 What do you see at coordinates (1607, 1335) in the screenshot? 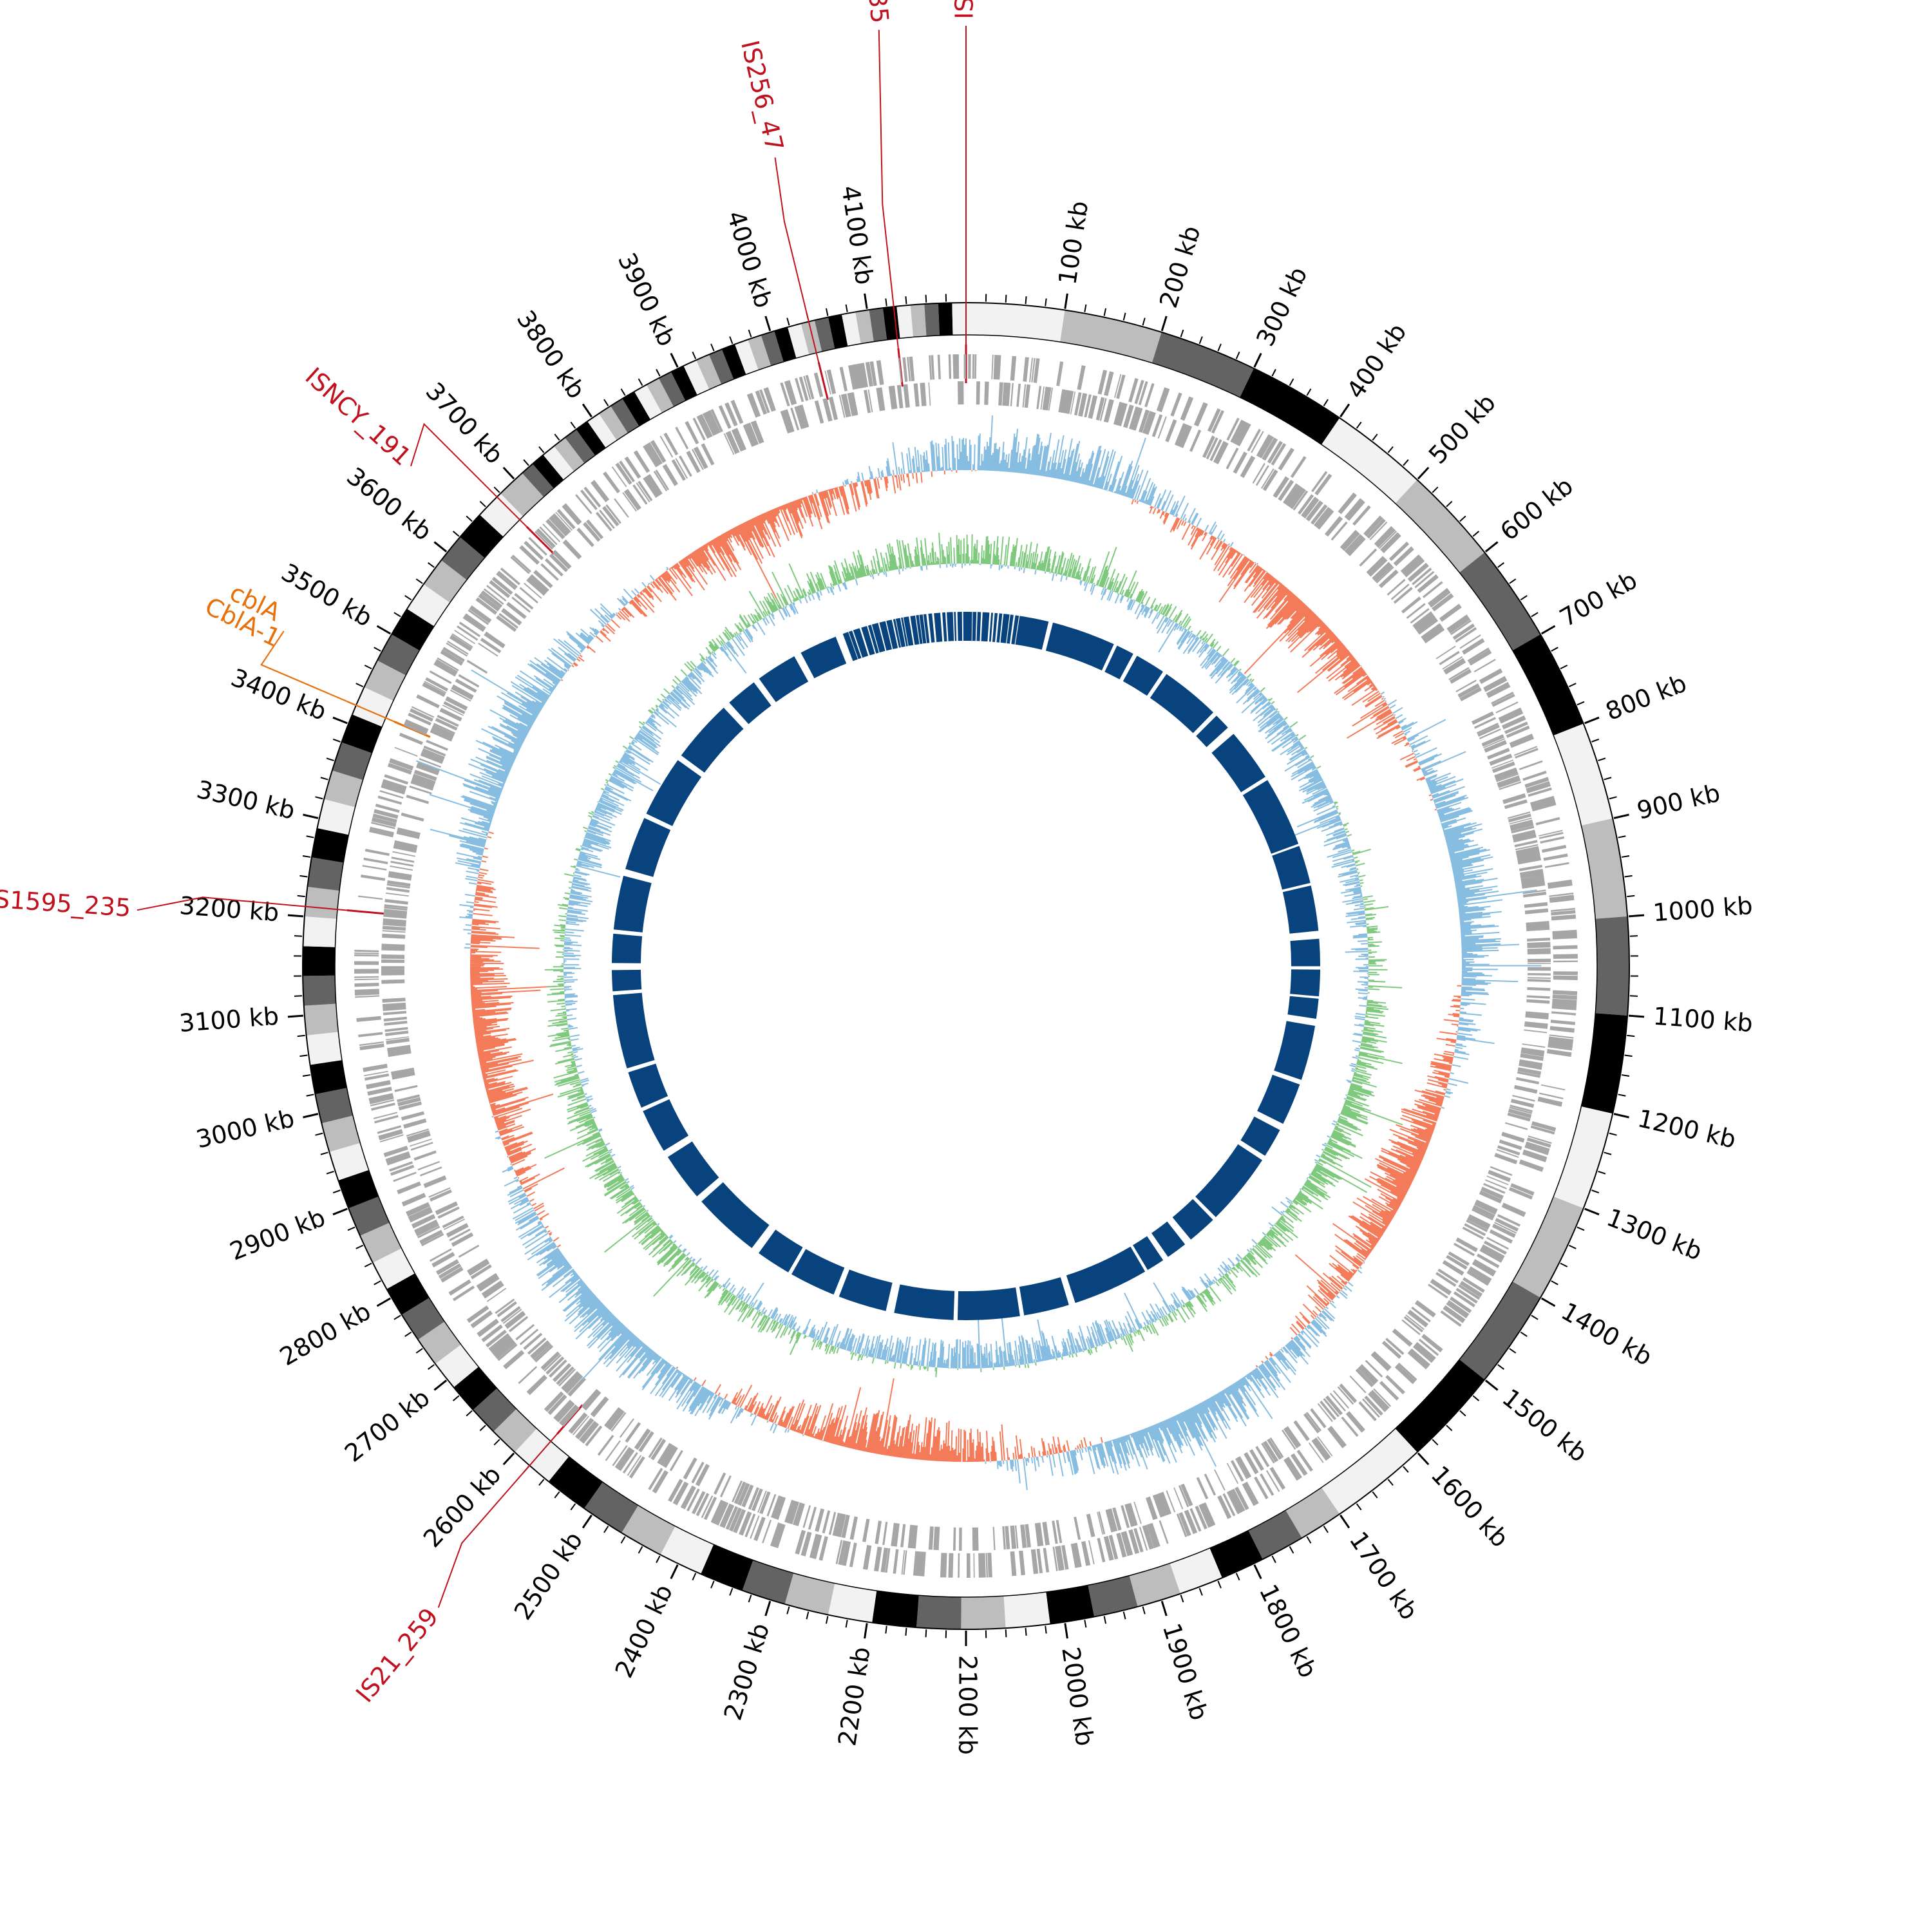
I see `tick-label: 1400 kb` at bounding box center [1607, 1335].